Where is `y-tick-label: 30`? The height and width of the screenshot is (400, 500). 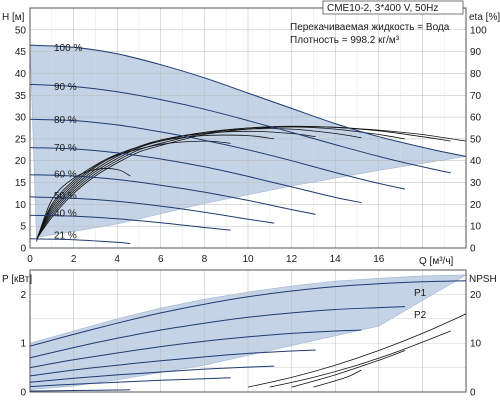 y-tick-label: 30 is located at coordinates (21, 118).